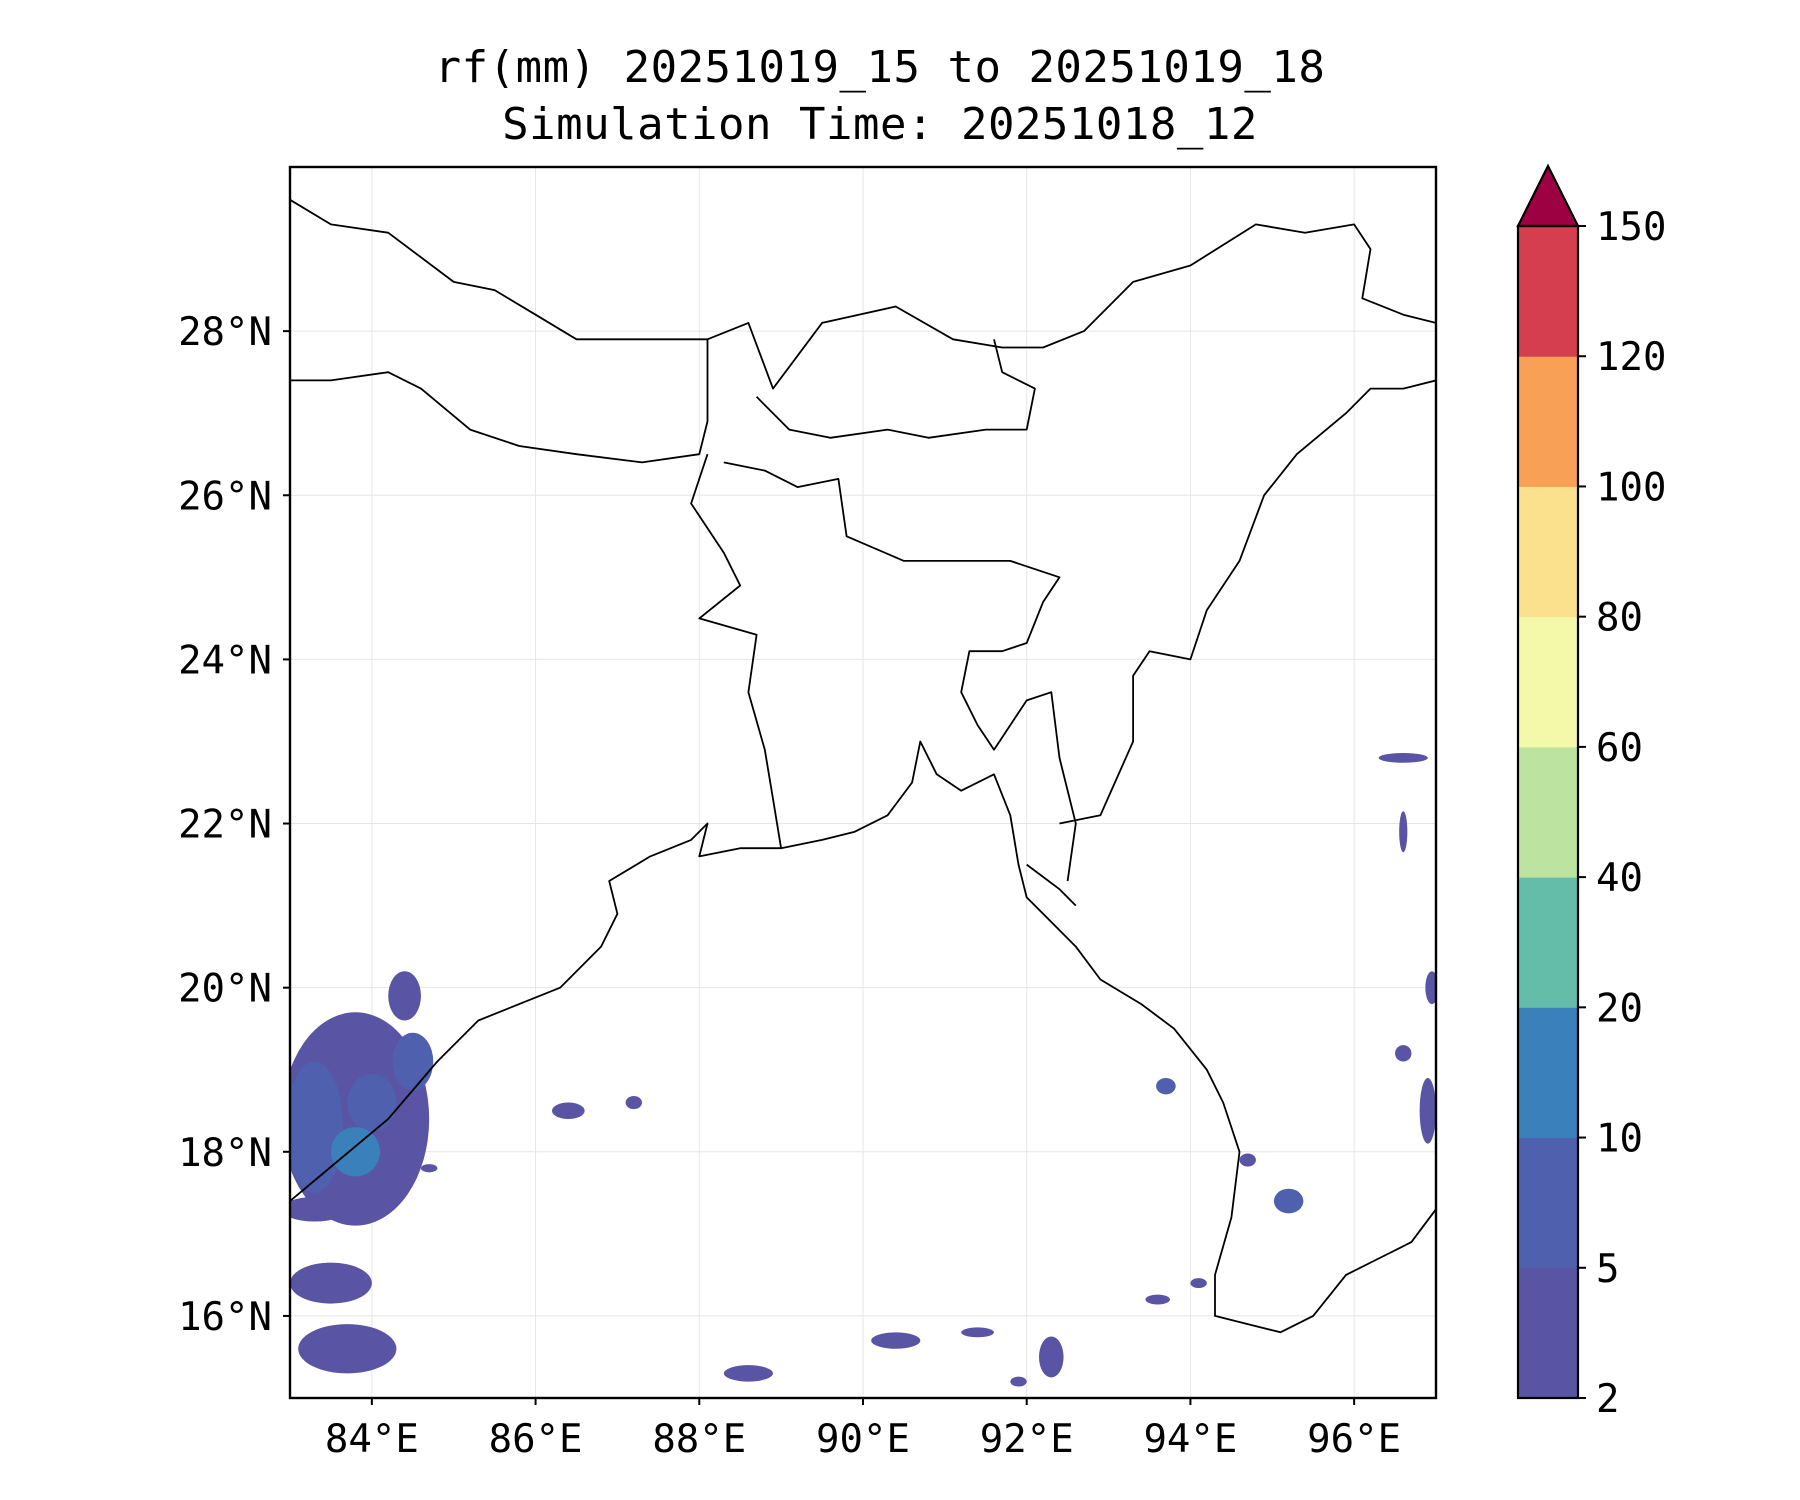 The width and height of the screenshot is (1800, 1500). What do you see at coordinates (1631, 227) in the screenshot?
I see `colorbar-tick-label: 150` at bounding box center [1631, 227].